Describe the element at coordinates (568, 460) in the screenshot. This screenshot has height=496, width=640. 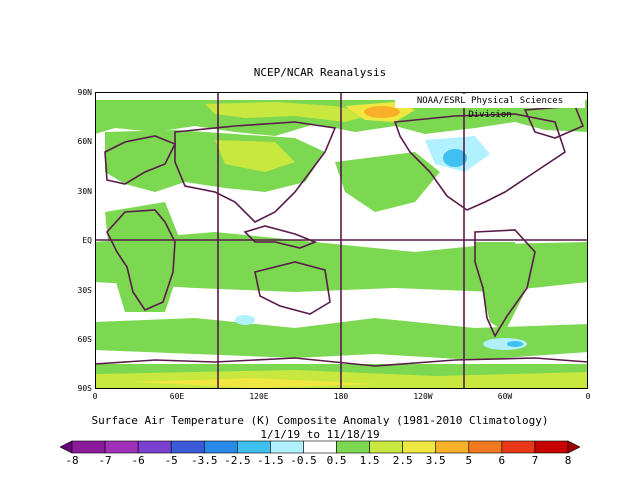
I see `colorbar-label: 8` at that location.